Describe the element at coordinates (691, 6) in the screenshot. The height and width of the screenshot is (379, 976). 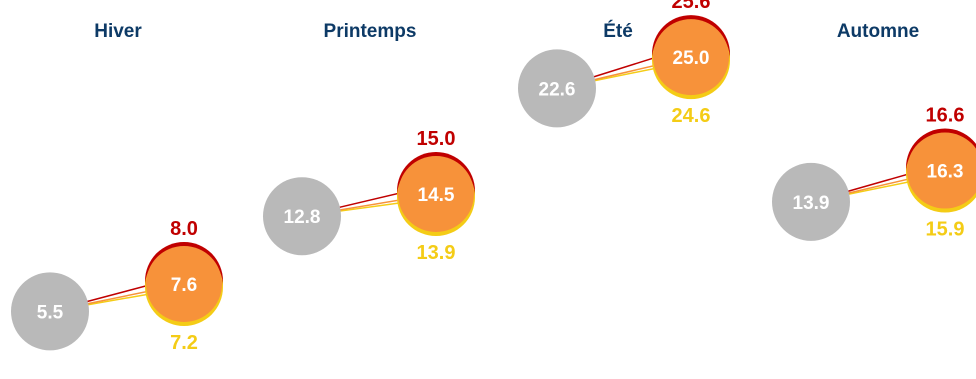
I see `high-value: 25.6` at that location.